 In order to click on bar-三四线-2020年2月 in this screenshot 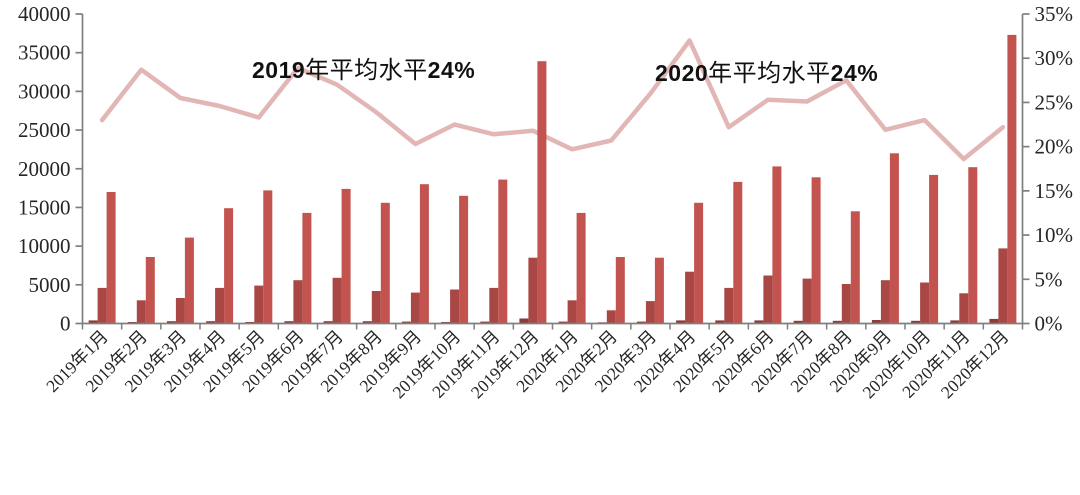, I will do `click(620, 290)`.